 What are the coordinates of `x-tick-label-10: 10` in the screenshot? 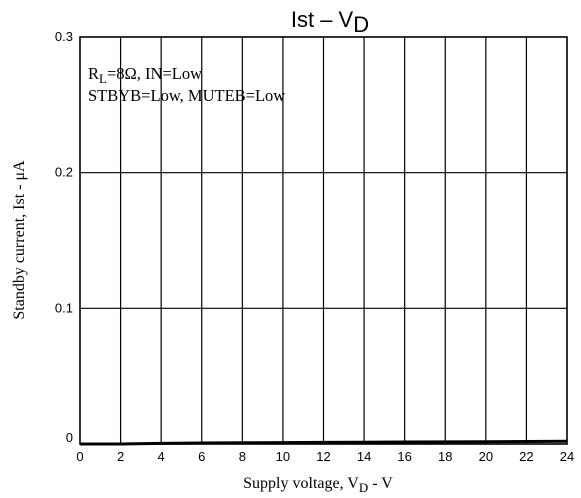 It's located at (283, 456).